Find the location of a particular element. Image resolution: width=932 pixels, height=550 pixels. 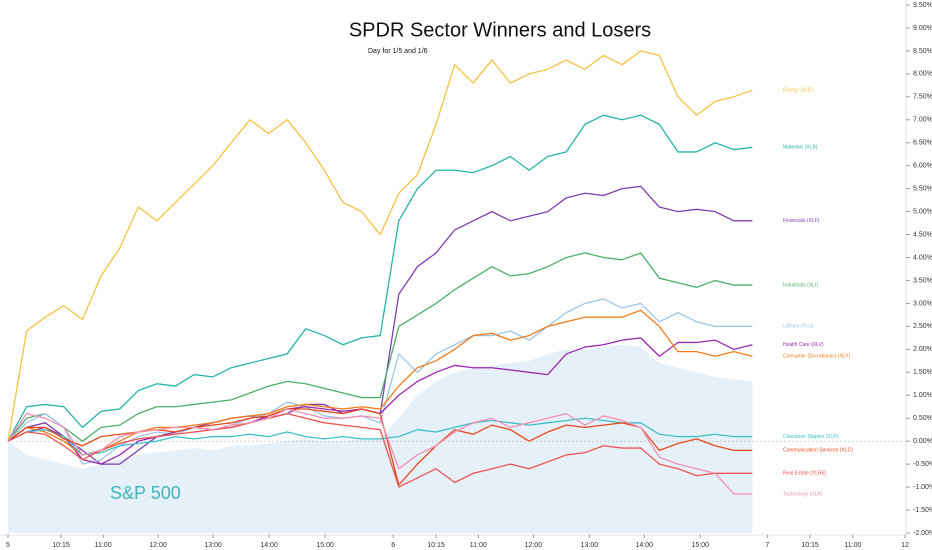

y-tick-label: 5.50% is located at coordinates (922, 188).